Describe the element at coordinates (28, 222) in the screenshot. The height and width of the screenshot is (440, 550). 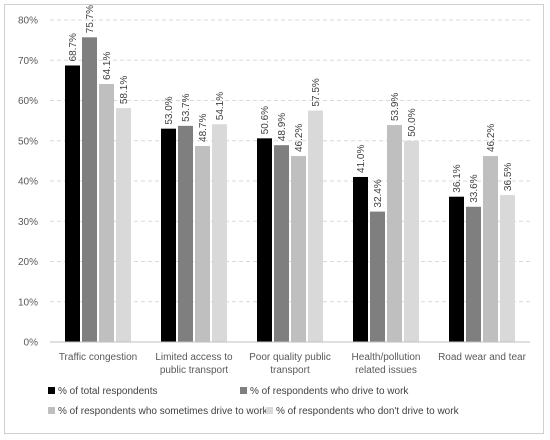
I see `y-tick-label: 30%` at that location.